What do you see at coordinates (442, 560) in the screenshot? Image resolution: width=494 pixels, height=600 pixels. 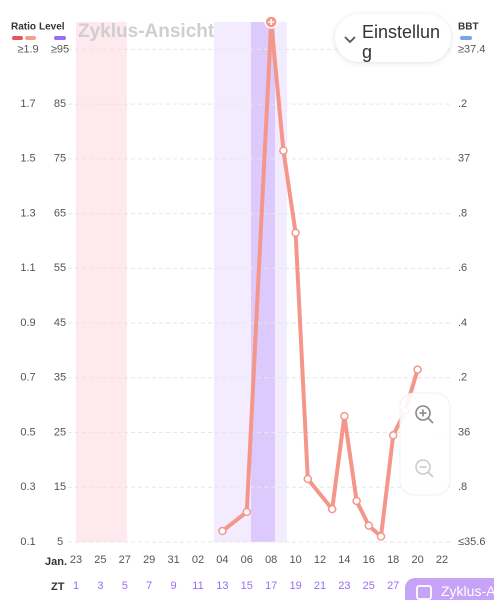 I see `x-tick-label: 22` at bounding box center [442, 560].